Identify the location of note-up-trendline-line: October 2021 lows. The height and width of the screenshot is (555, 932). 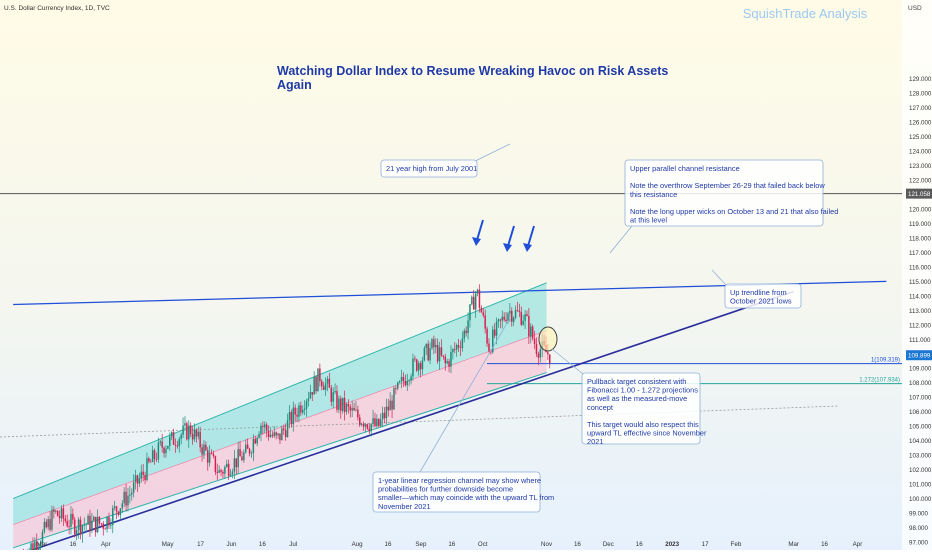
(761, 301).